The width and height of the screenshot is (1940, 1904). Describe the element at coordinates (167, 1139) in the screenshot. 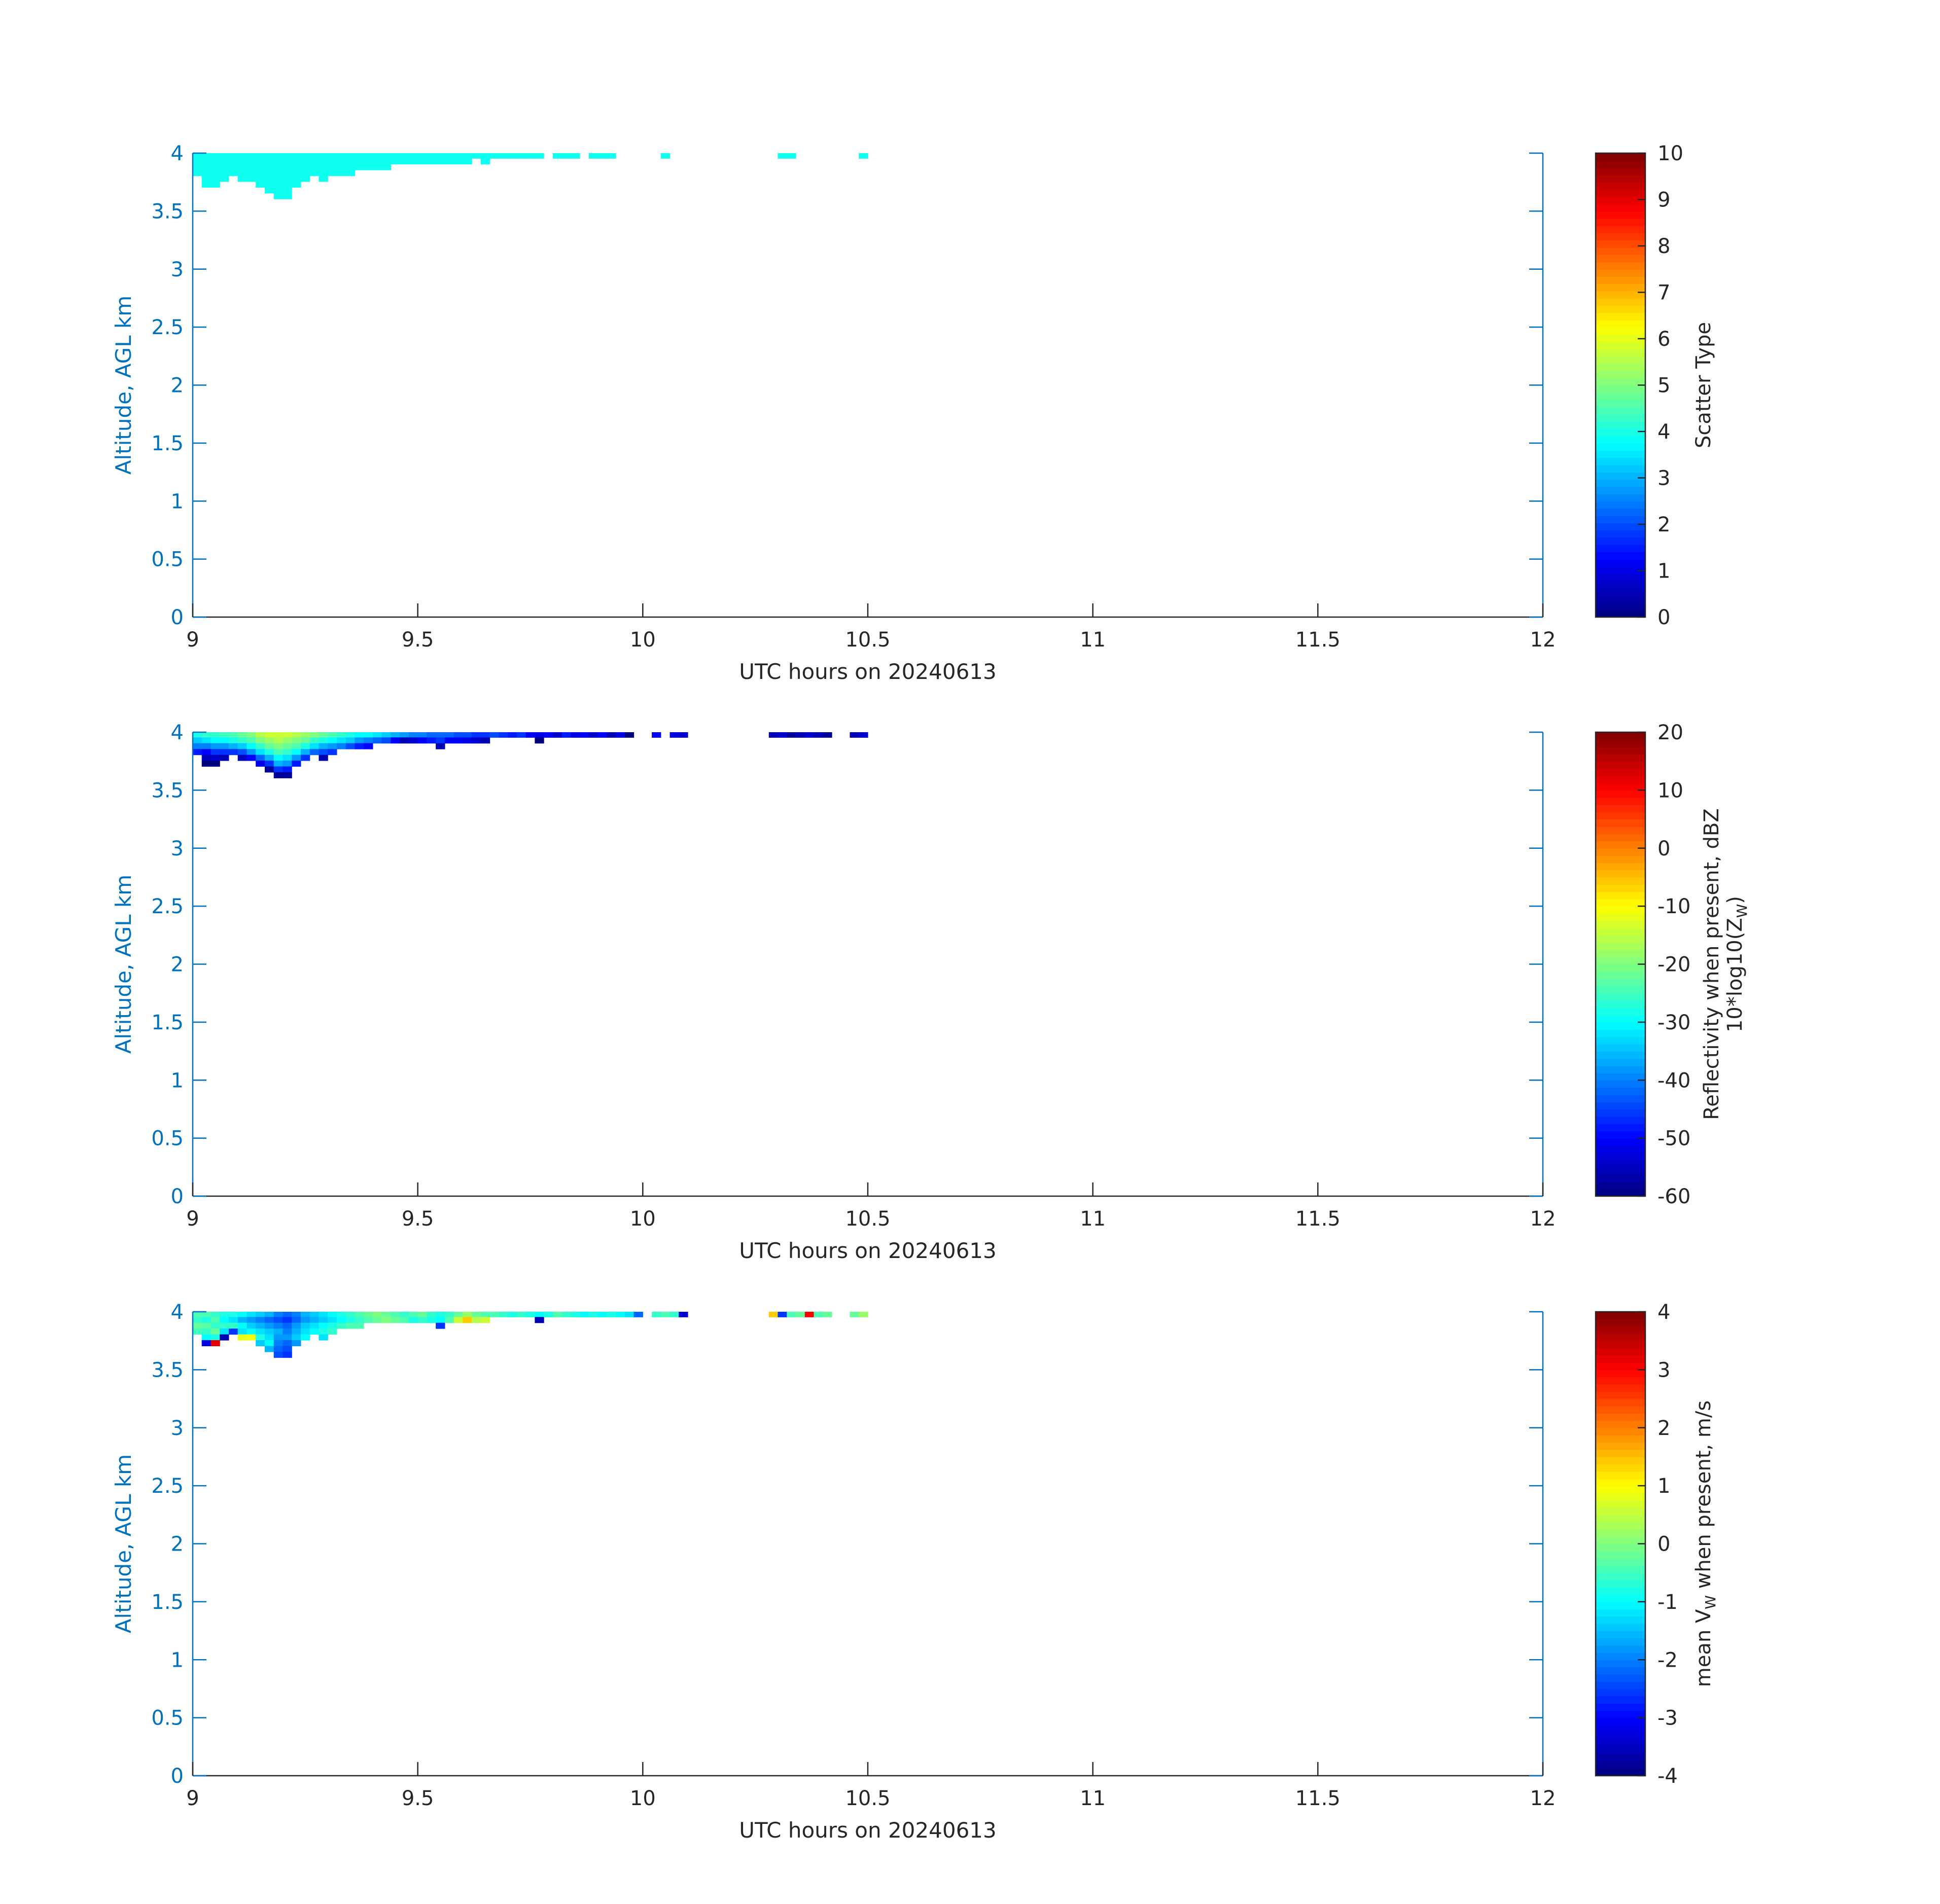

I see `y-tick-label: 0.5` at that location.